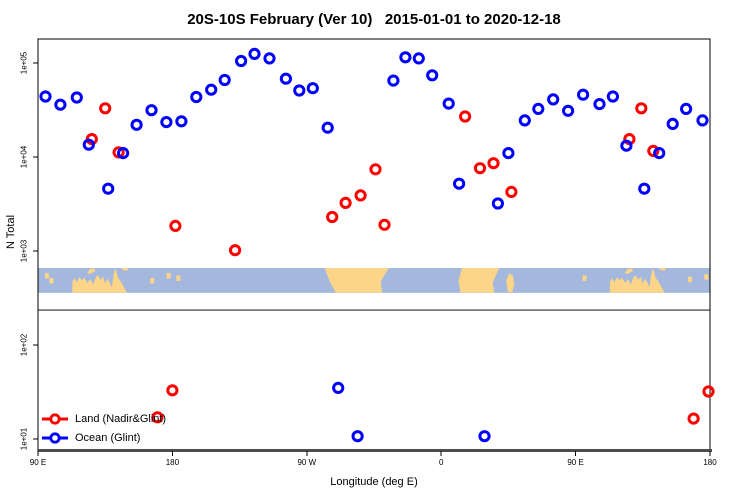 The width and height of the screenshot is (750, 500). Describe the element at coordinates (24, 62) in the screenshot. I see `y-tick-label: 1e+05` at that location.